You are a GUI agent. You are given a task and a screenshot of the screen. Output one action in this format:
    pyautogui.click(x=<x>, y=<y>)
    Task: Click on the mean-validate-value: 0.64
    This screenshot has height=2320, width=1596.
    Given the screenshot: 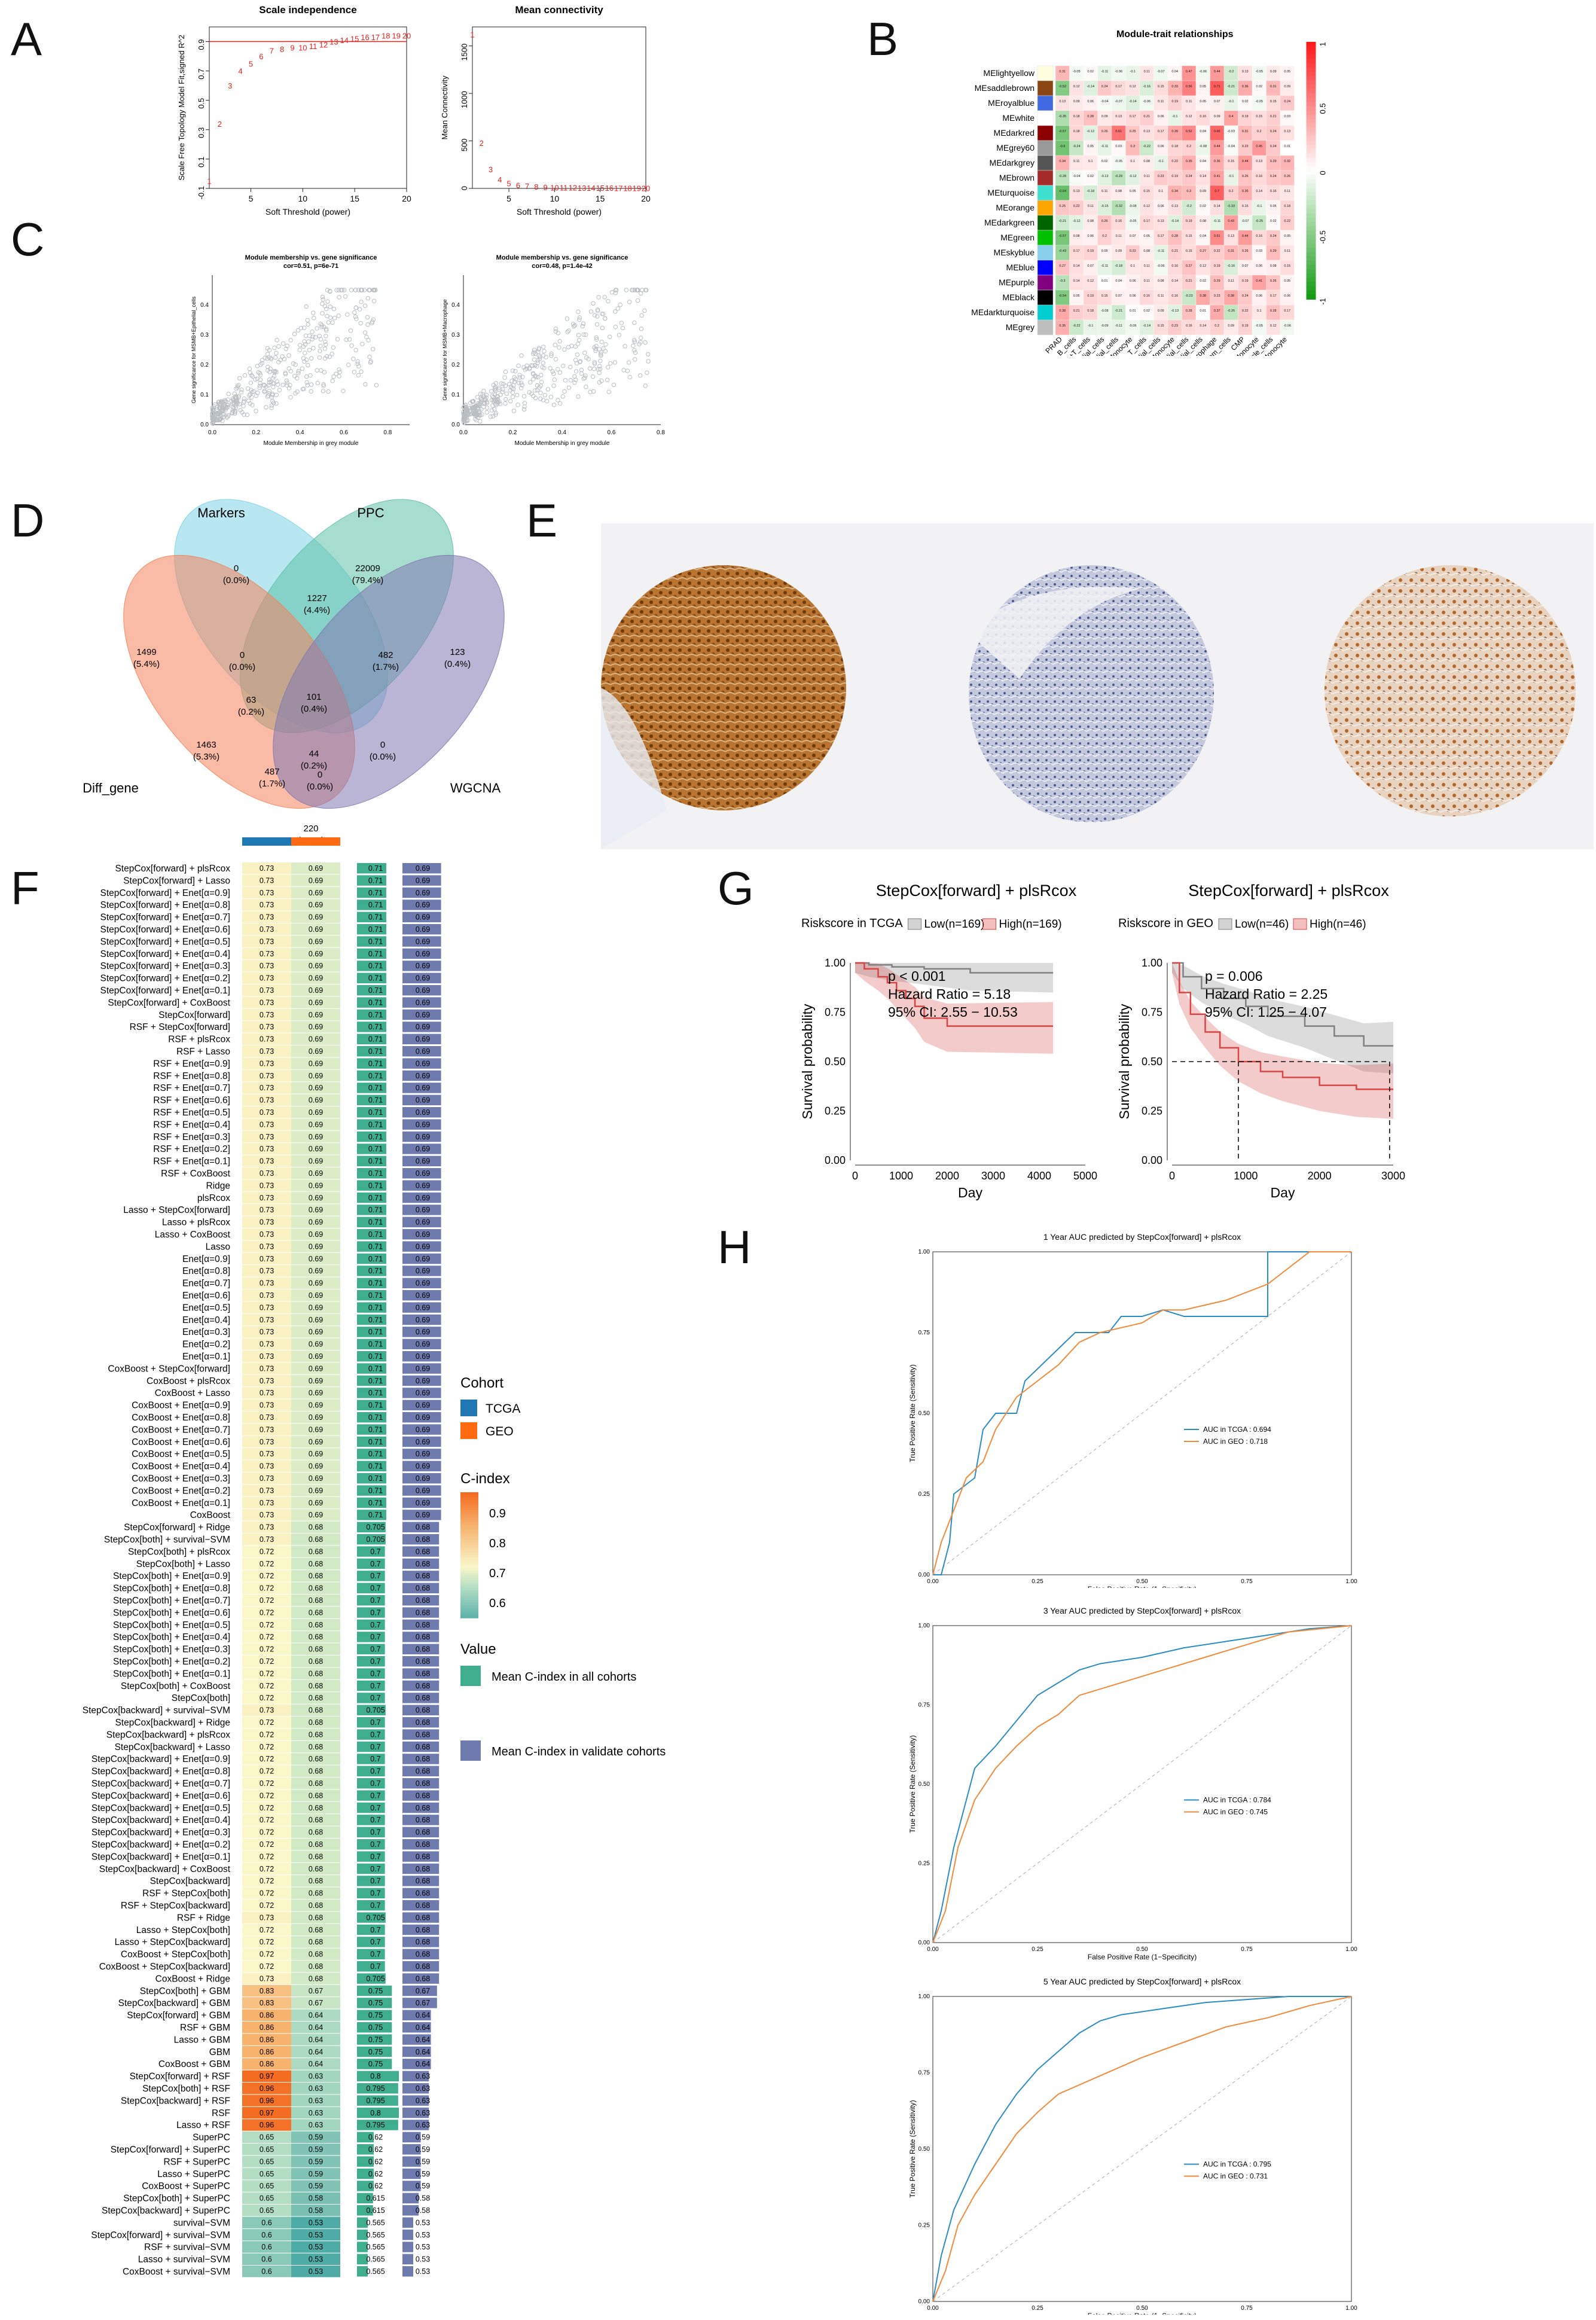 What is the action you would take?
    pyautogui.click(x=423, y=2064)
    